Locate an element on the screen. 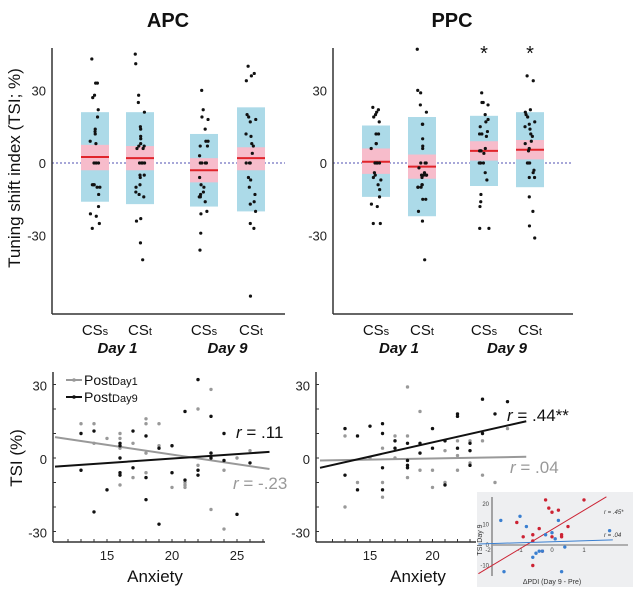 The height and width of the screenshot is (589, 639). scatter-right-y-tick-label: 30 is located at coordinates (303, 386).